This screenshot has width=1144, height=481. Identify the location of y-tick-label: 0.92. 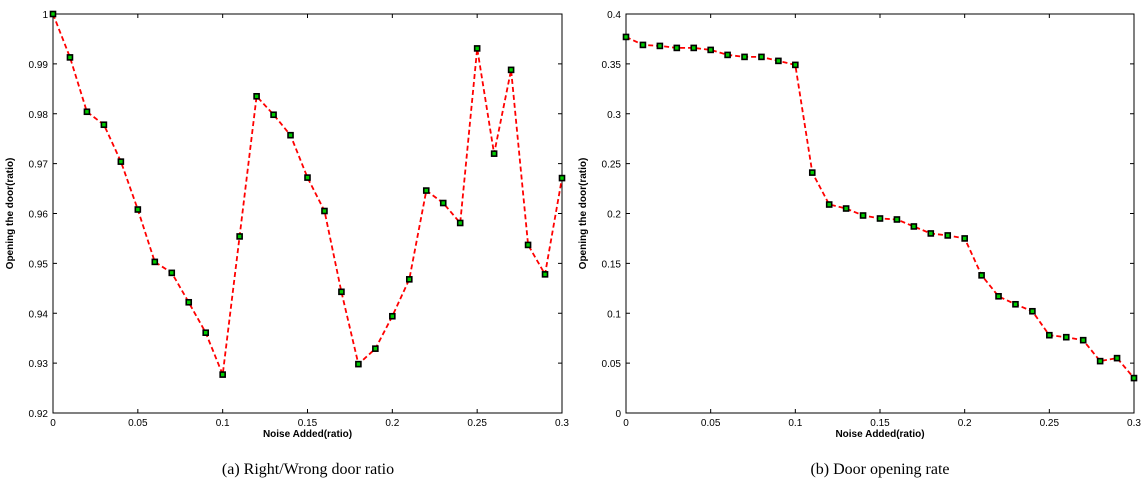
(39, 414).